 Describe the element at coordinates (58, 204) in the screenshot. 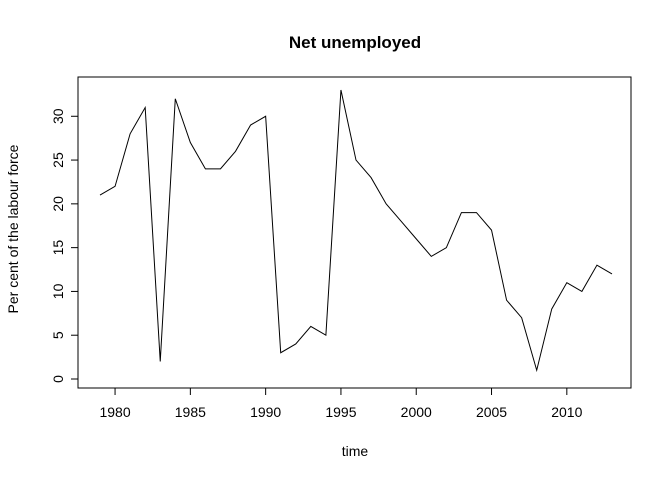

I see `y-tick-label: 20` at that location.